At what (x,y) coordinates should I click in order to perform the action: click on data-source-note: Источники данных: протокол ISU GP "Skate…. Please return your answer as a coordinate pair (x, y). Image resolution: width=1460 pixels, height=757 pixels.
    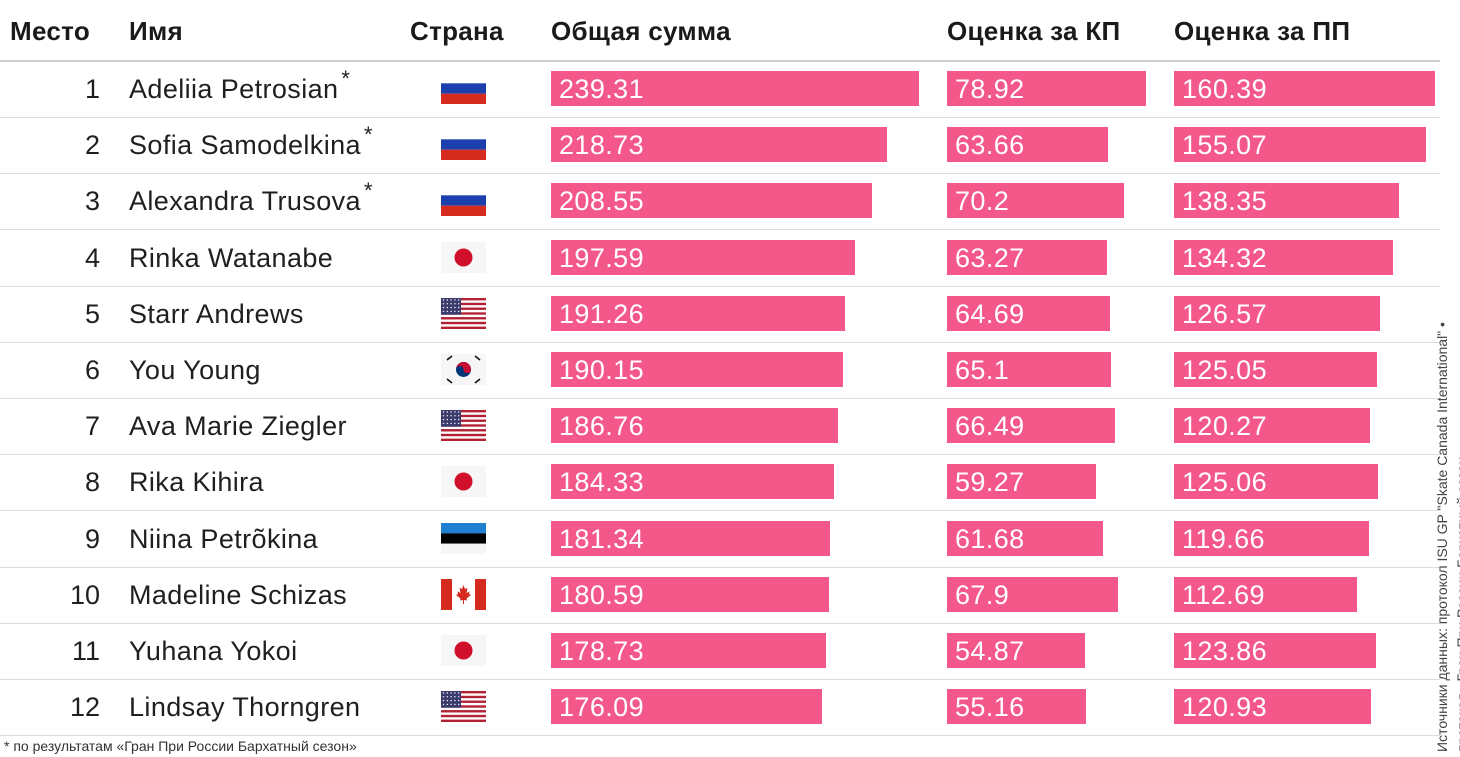
    Looking at the image, I should click on (1446, 502).